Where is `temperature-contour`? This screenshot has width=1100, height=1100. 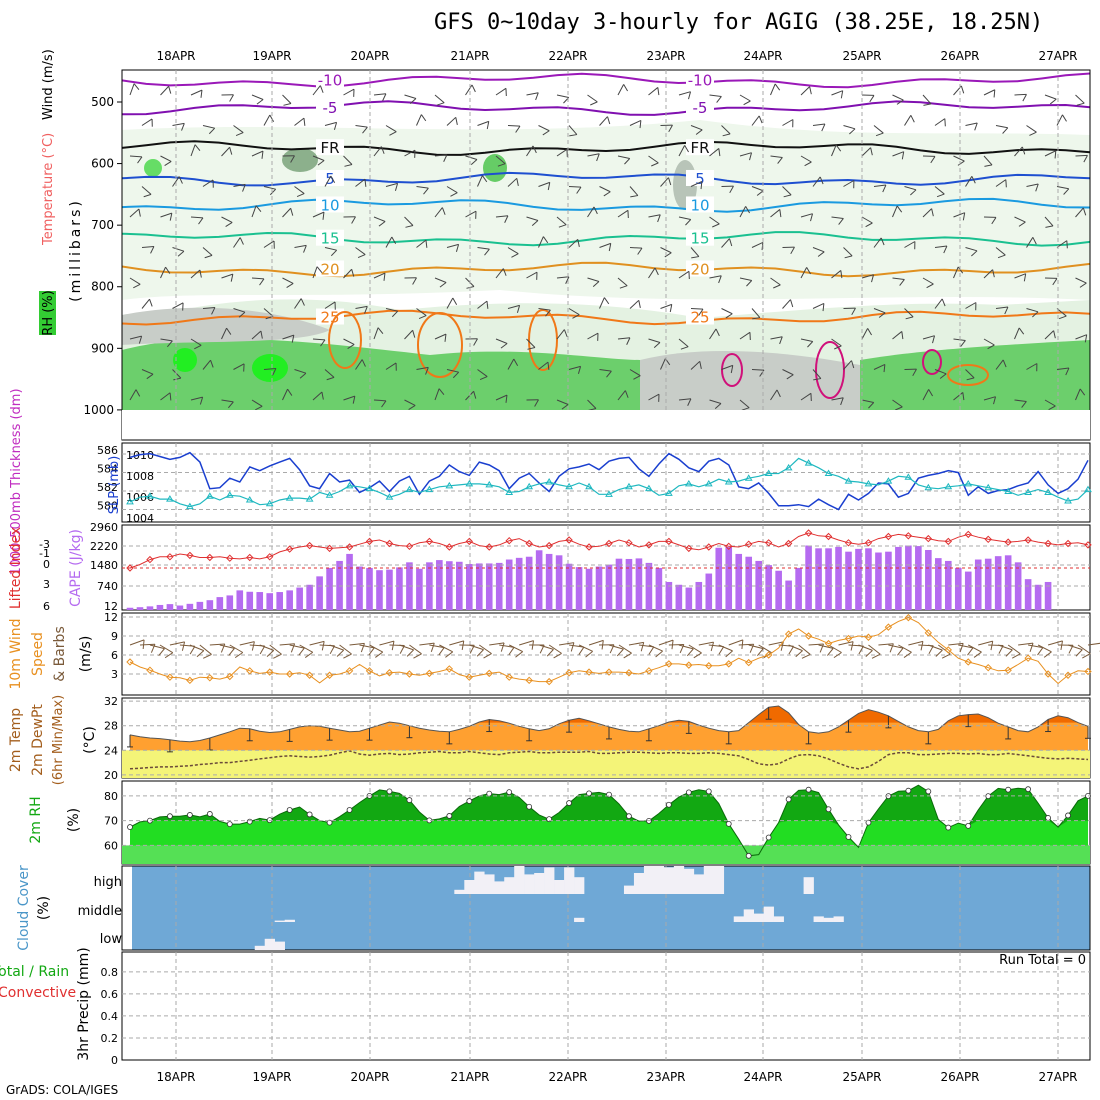
temperature-contour is located at coordinates (606, 179).